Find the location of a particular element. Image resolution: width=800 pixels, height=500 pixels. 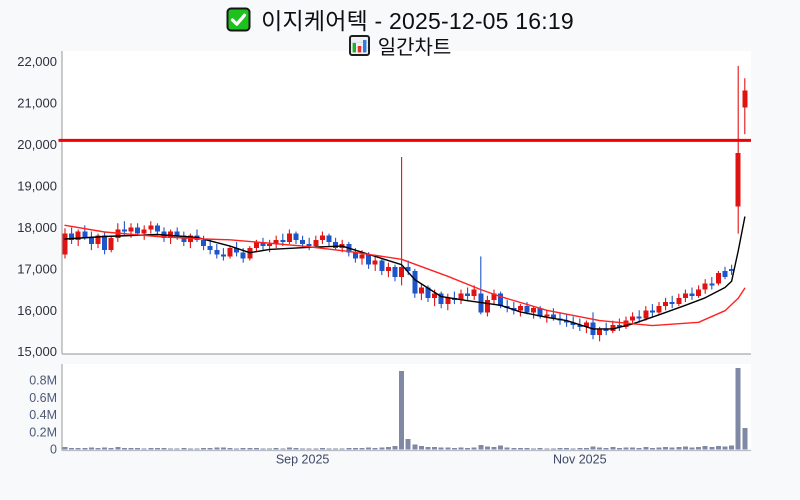

price-tick-label: 17,000 is located at coordinates (37, 268).